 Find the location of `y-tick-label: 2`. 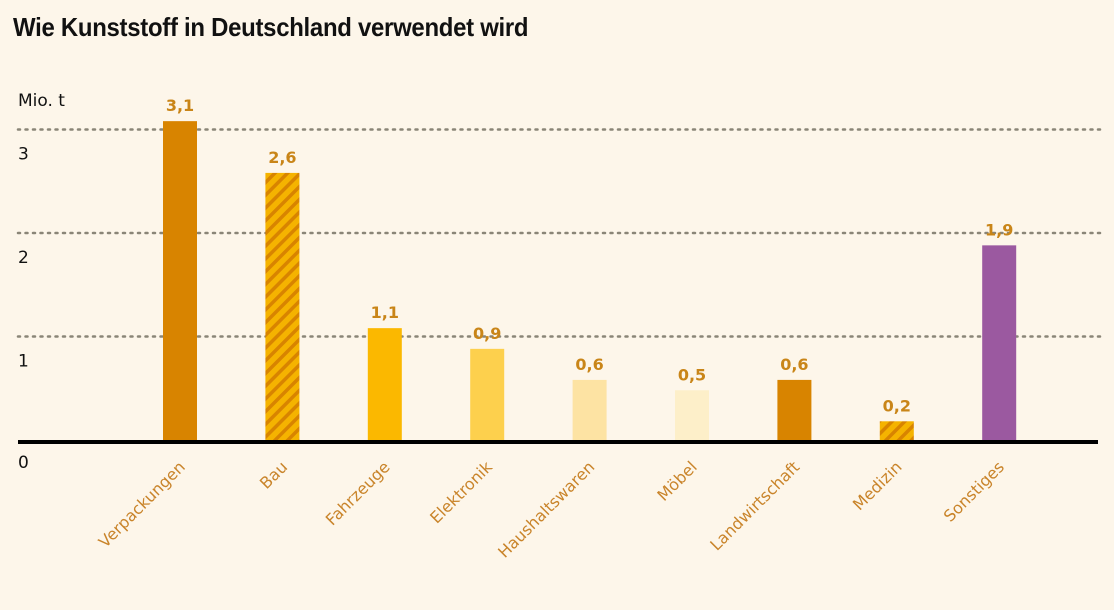

y-tick-label: 2 is located at coordinates (23, 258).